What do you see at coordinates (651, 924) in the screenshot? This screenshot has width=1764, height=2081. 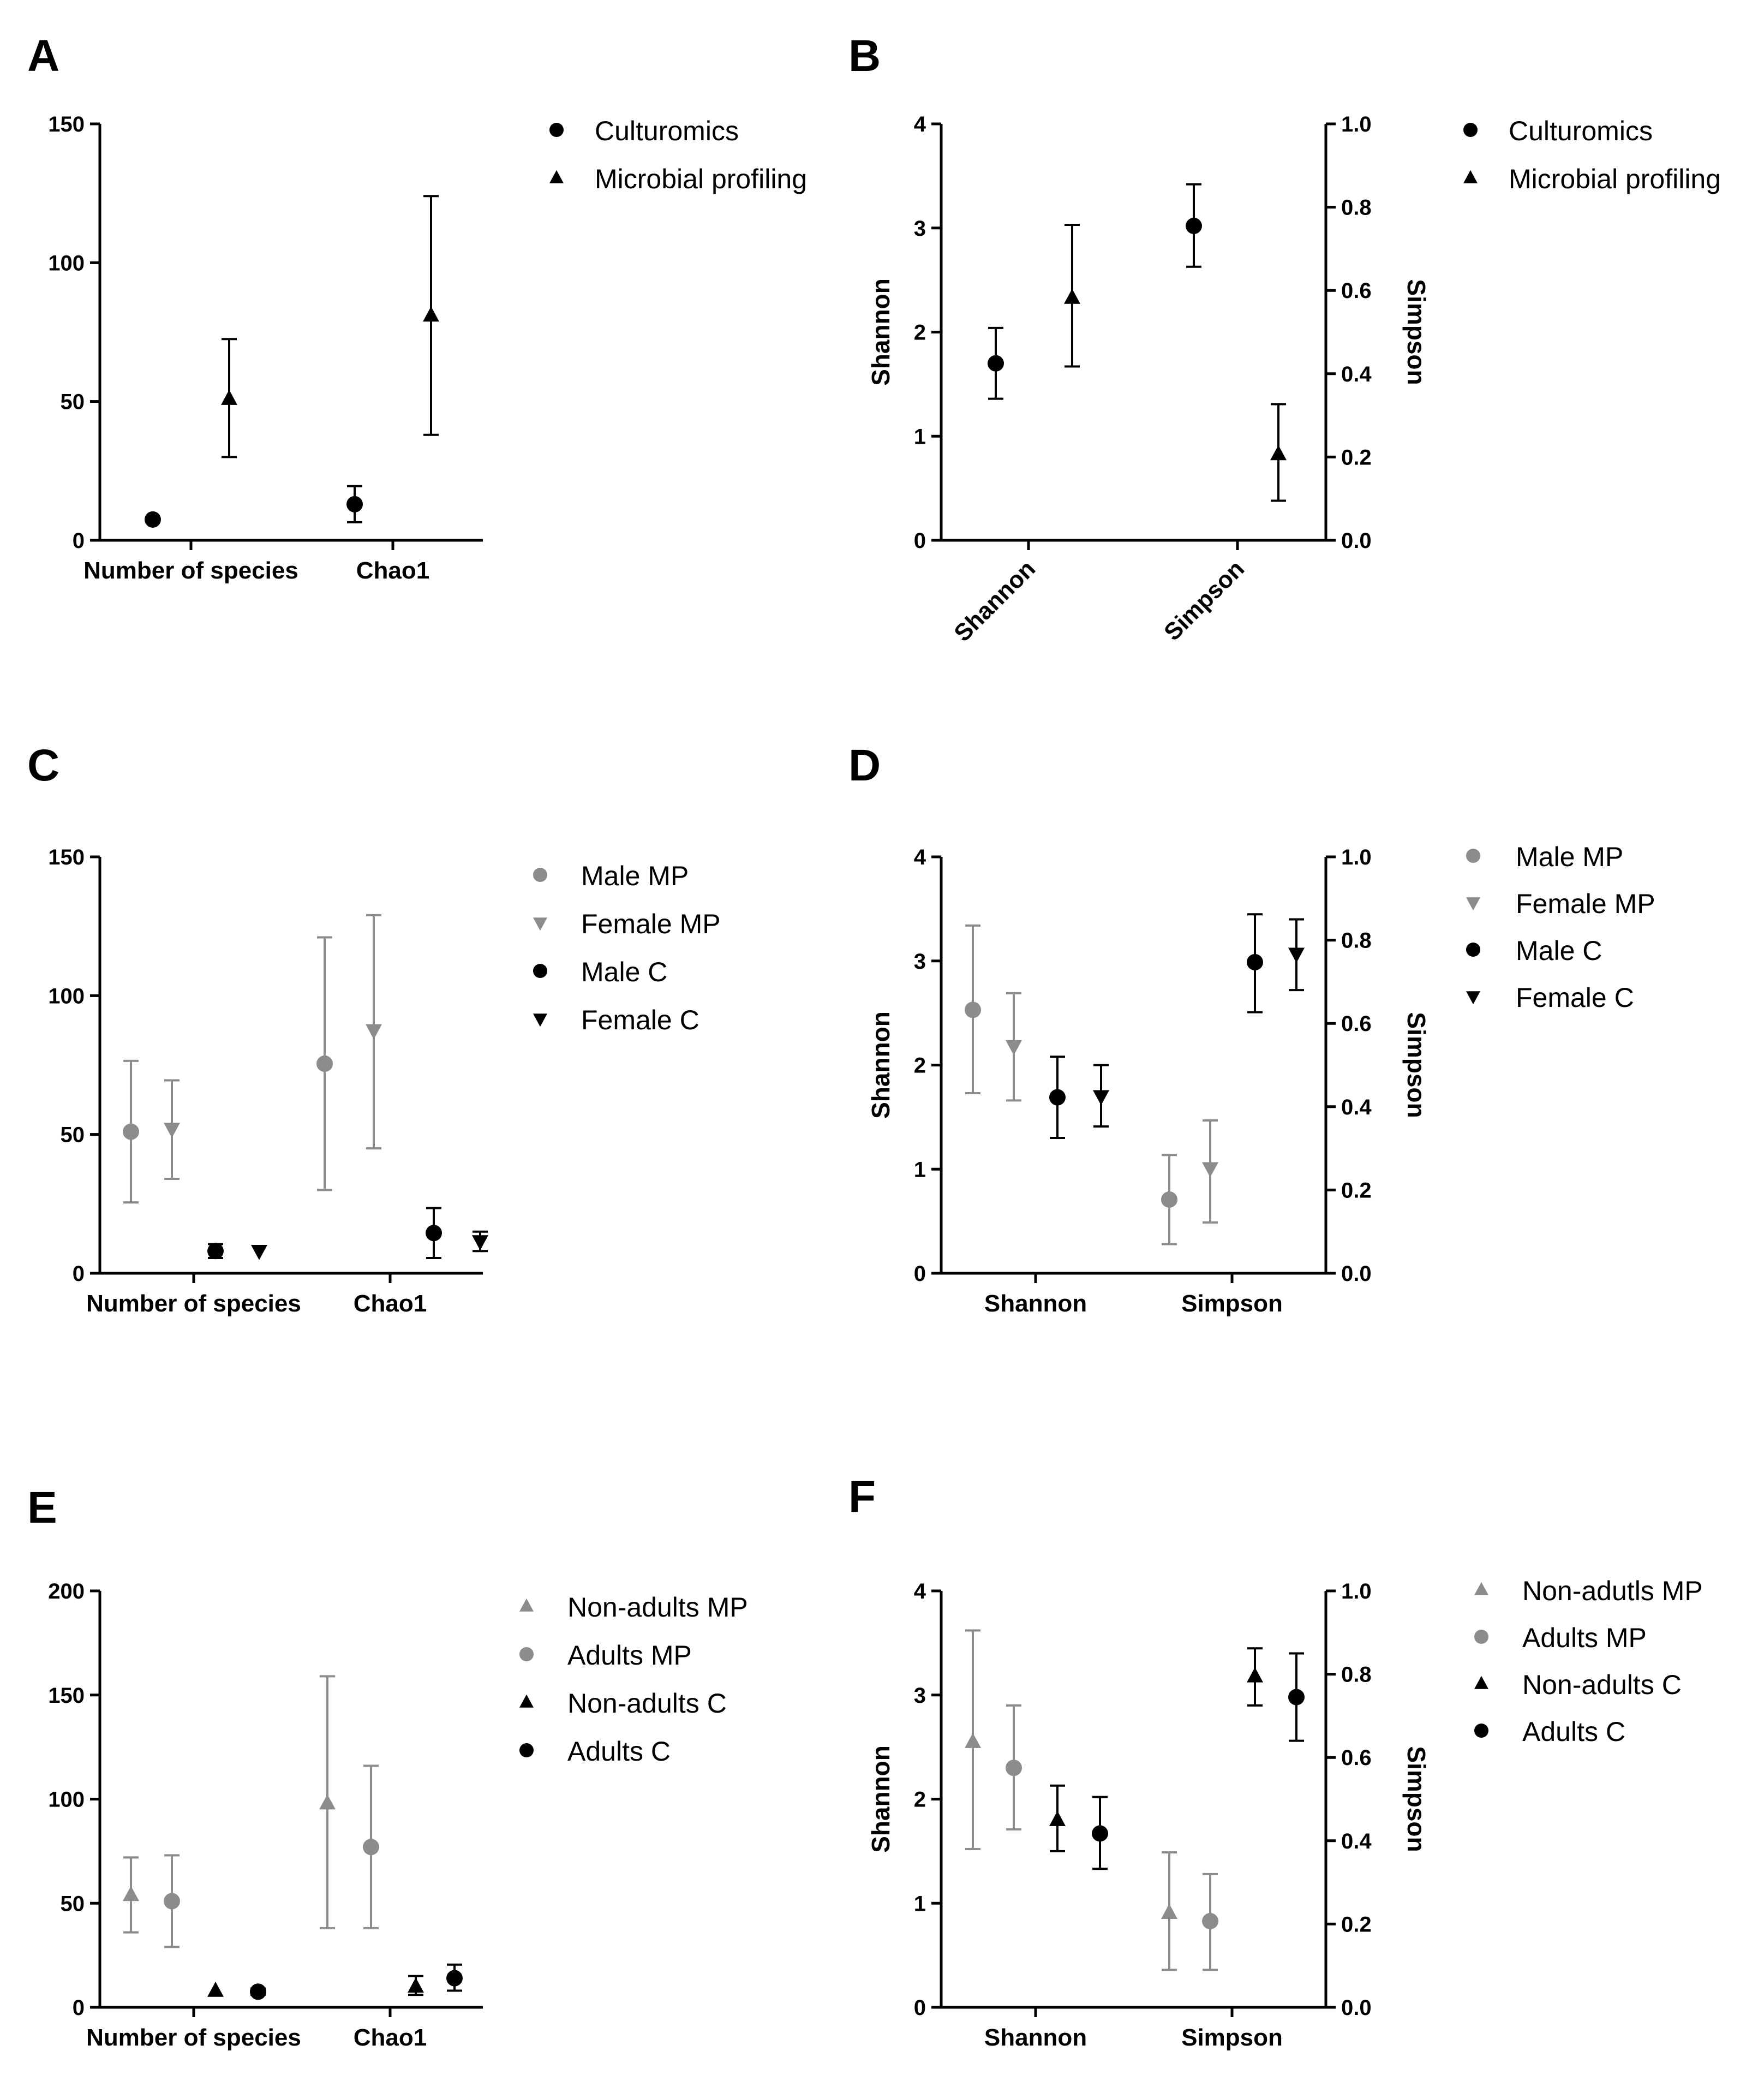 I see `legend-label: Female MP` at bounding box center [651, 924].